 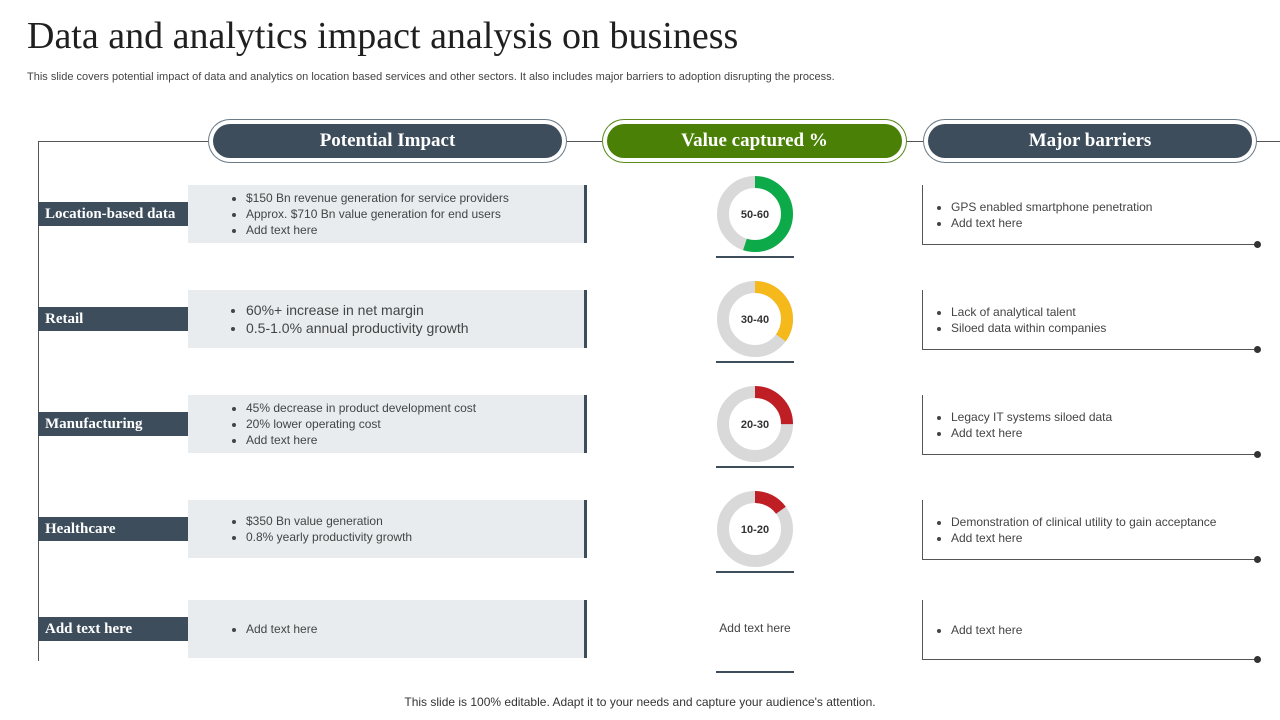 What do you see at coordinates (357, 328) in the screenshot?
I see `impact-item: 0.5-1.0% annual productivity growth` at bounding box center [357, 328].